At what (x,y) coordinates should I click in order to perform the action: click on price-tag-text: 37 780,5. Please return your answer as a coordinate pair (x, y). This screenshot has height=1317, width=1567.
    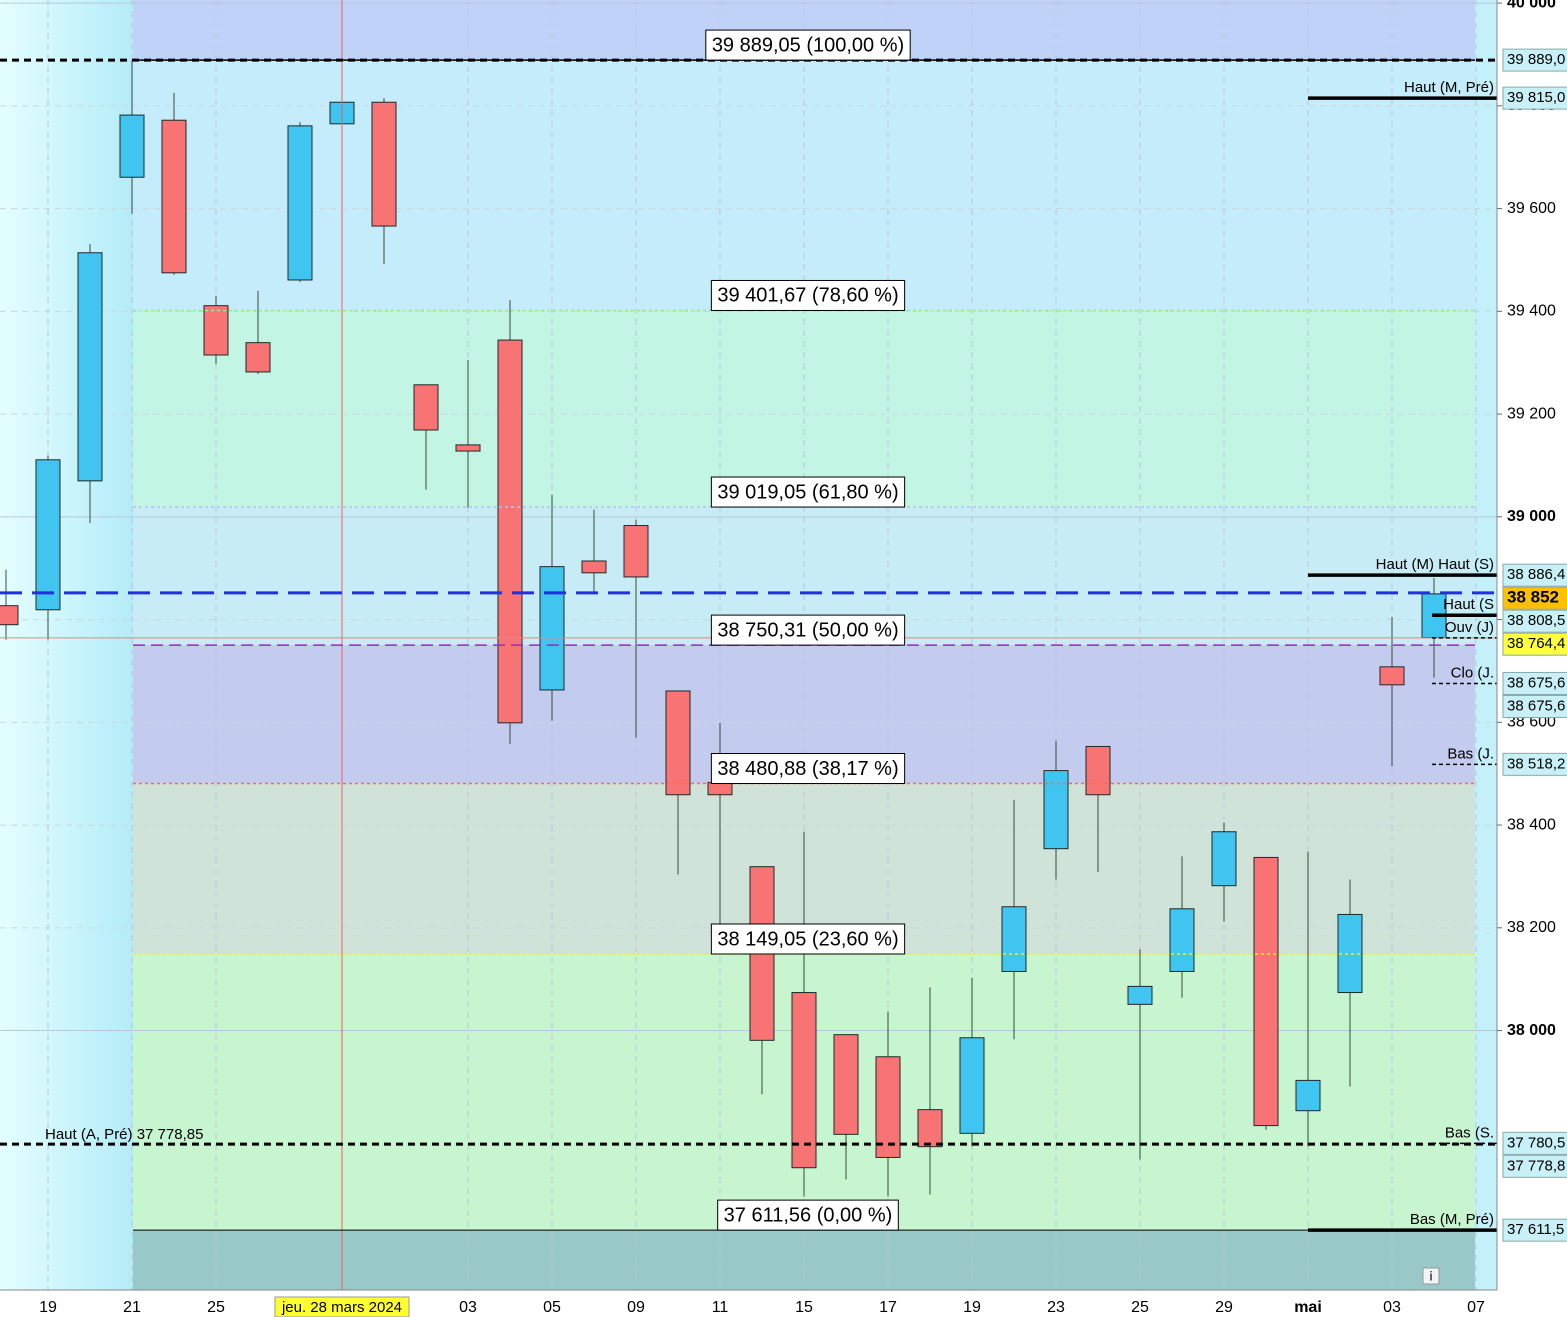
    Looking at the image, I should click on (1536, 1142).